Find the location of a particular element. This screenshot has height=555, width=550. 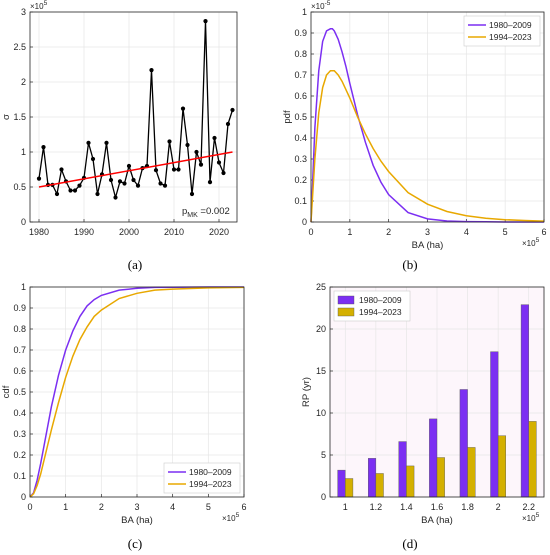

x-tick-label-b: 1 is located at coordinates (349, 232).